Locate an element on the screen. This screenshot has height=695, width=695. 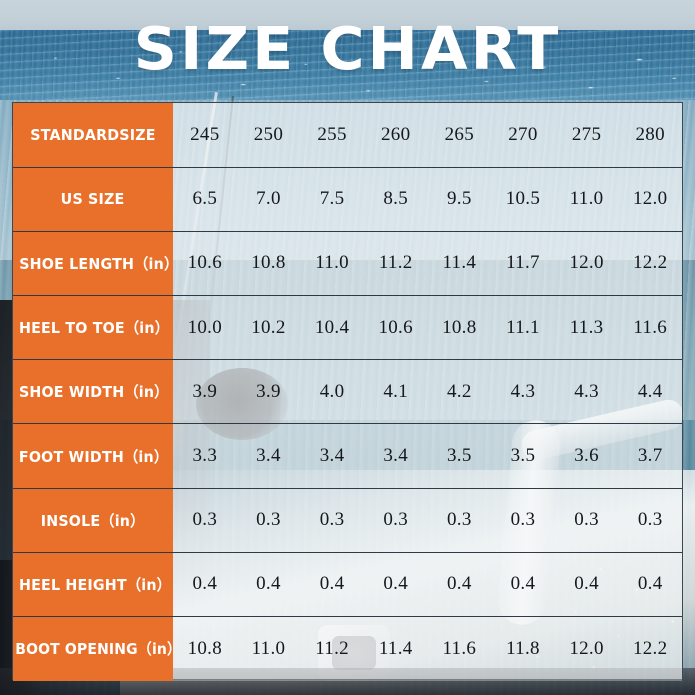
row-header-label: SHOE LENGTH（in） is located at coordinates (99, 263).